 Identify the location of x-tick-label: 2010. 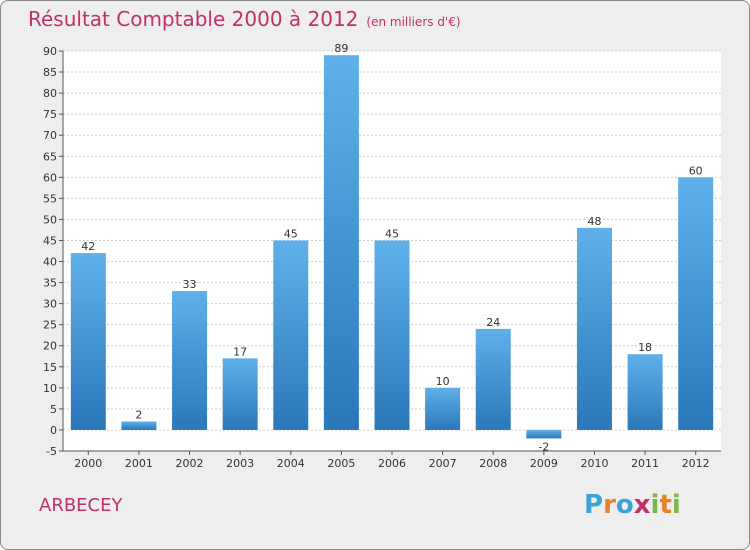
(594, 463).